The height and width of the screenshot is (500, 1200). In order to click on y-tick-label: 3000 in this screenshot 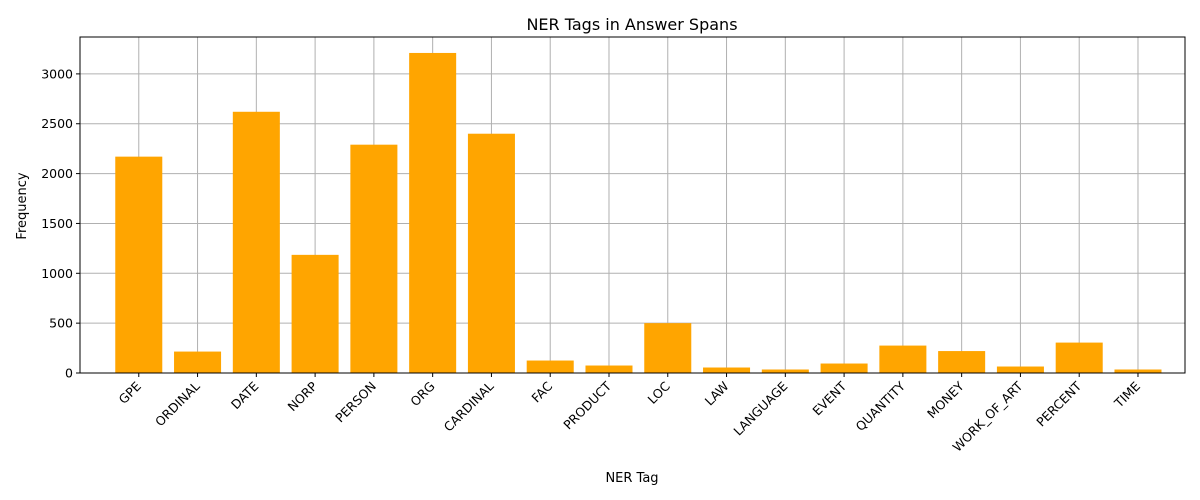, I will do `click(57, 73)`.